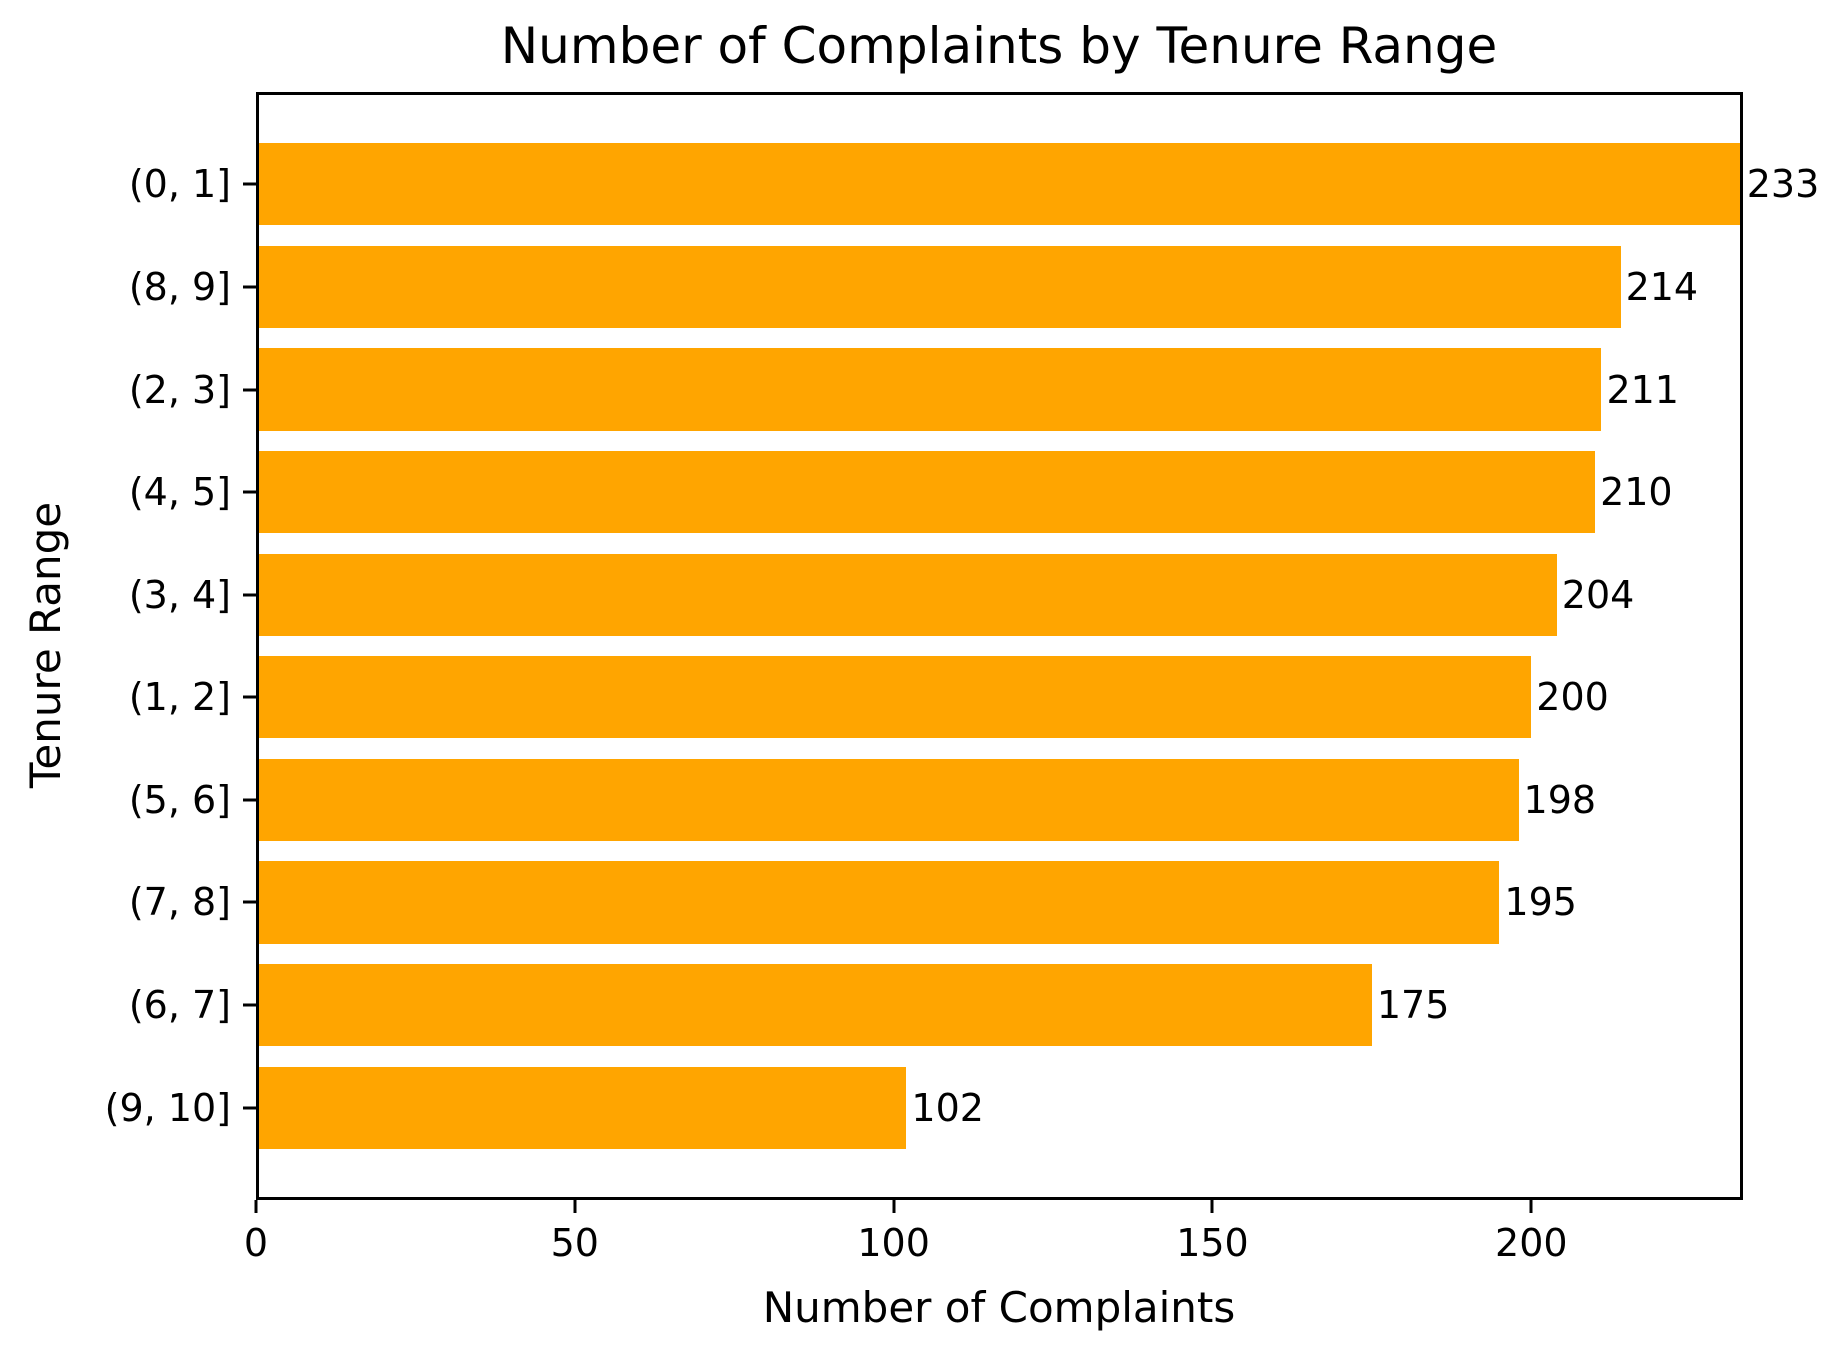  Describe the element at coordinates (1540, 902) in the screenshot. I see `bar-value-label: 195` at that location.